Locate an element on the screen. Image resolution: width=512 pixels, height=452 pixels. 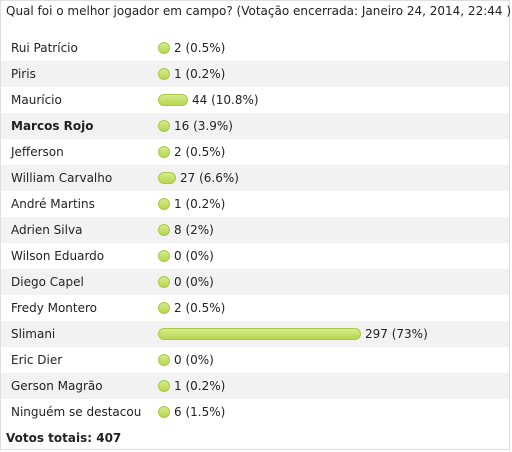
option-label: Maurício is located at coordinates (36, 100).